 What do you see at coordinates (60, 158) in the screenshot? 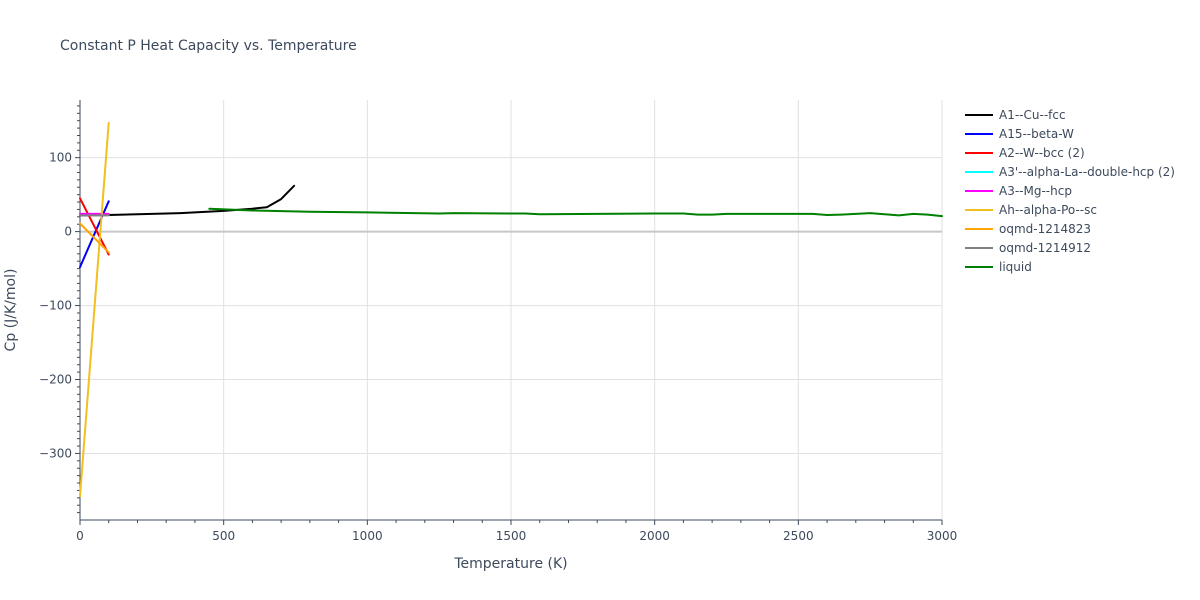
I see `y-tick-label: 100` at bounding box center [60, 158].